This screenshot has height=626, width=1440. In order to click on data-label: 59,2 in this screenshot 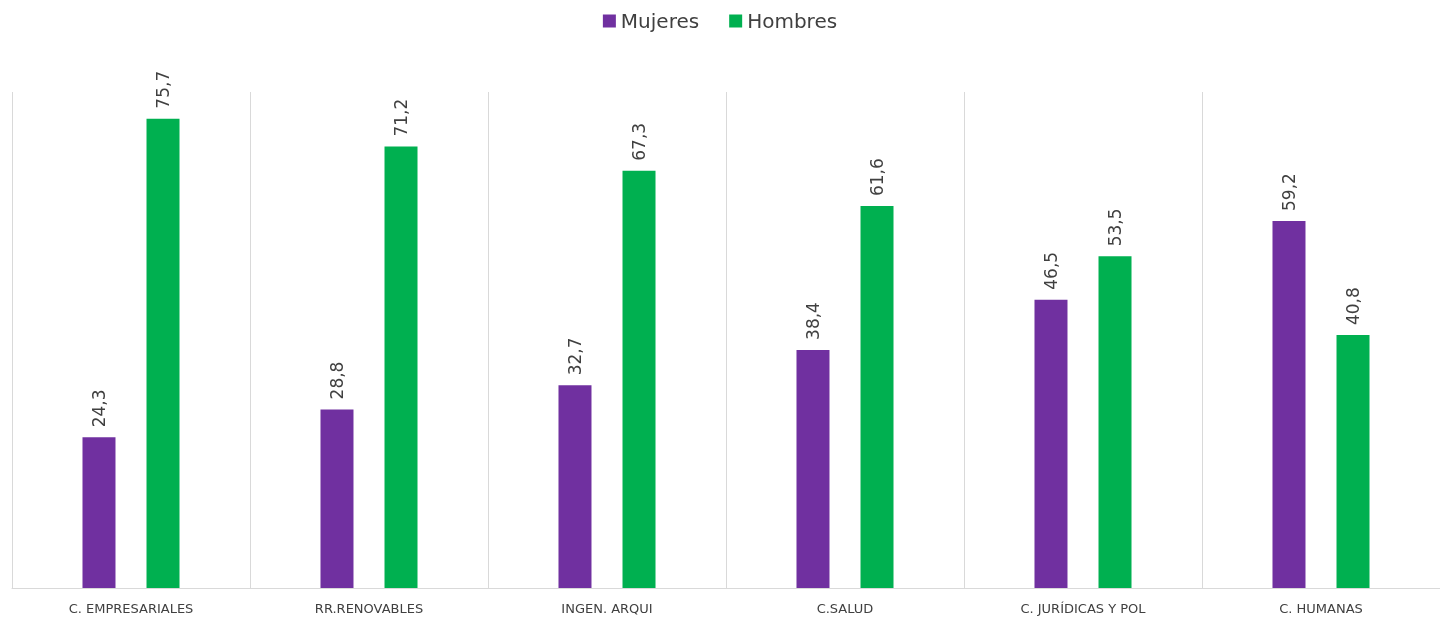, I will do `click(1288, 192)`.